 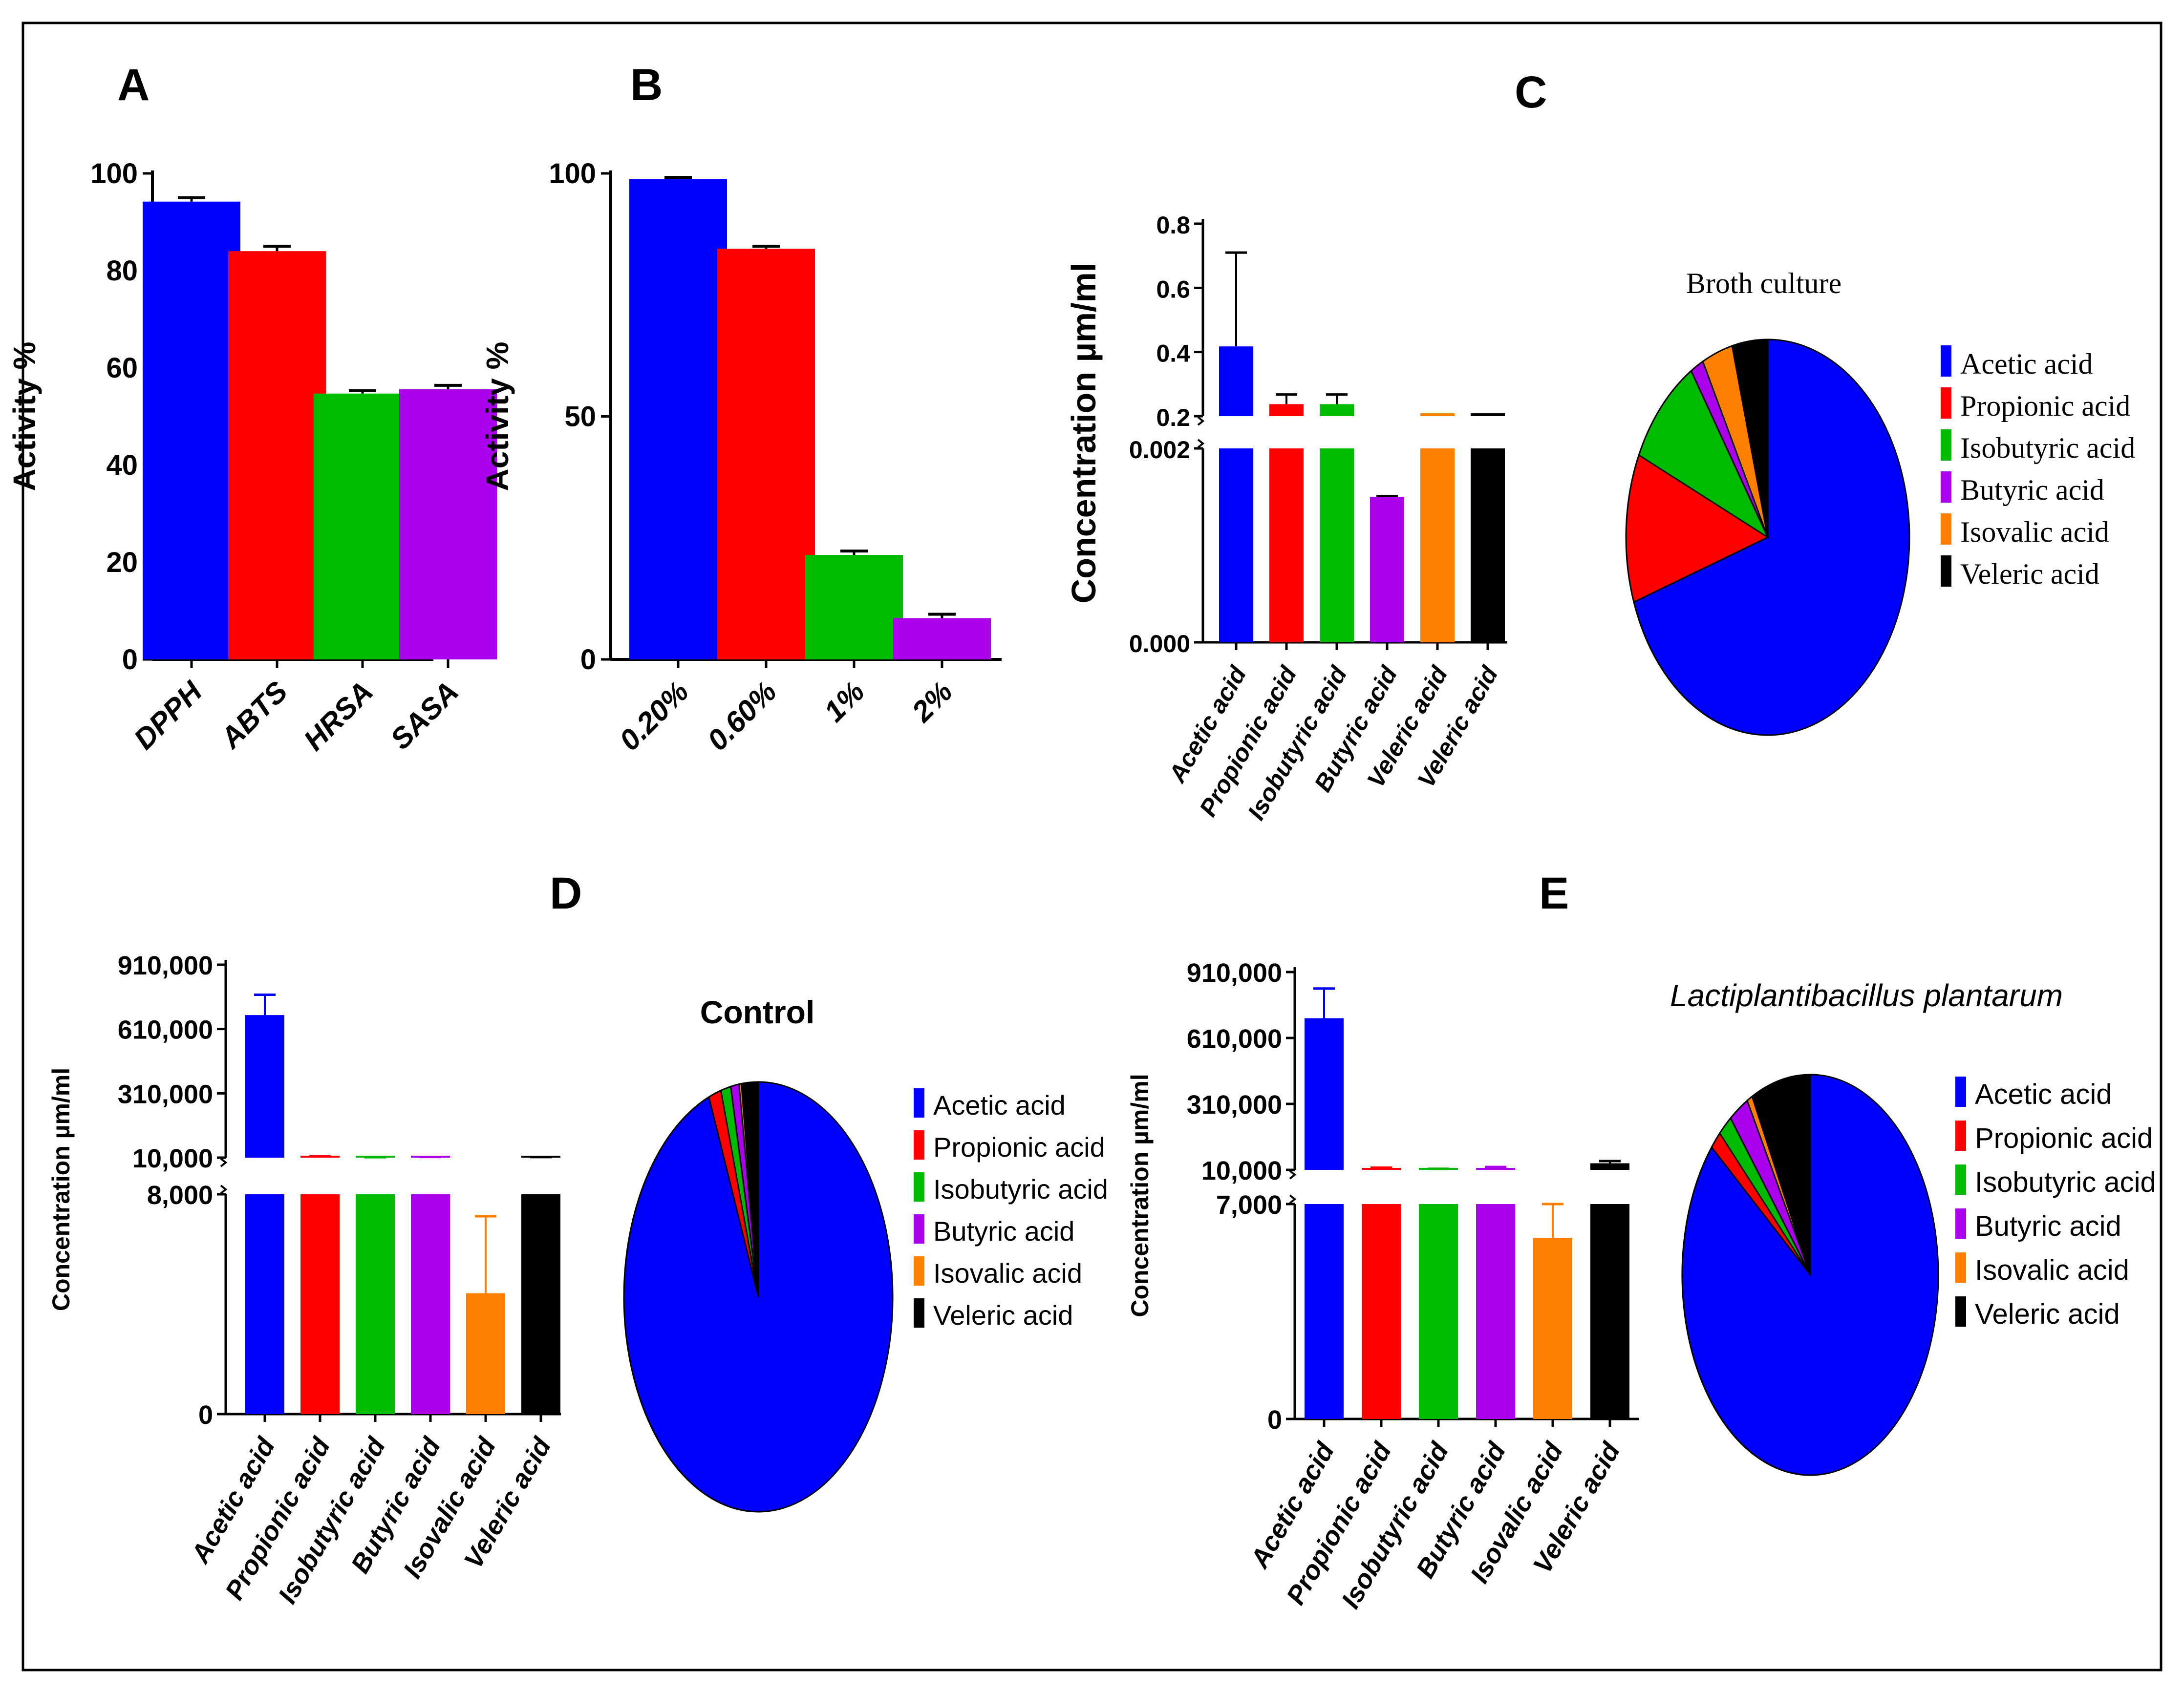 What do you see at coordinates (1554, 893) in the screenshot?
I see `panel-letter-e: E` at bounding box center [1554, 893].